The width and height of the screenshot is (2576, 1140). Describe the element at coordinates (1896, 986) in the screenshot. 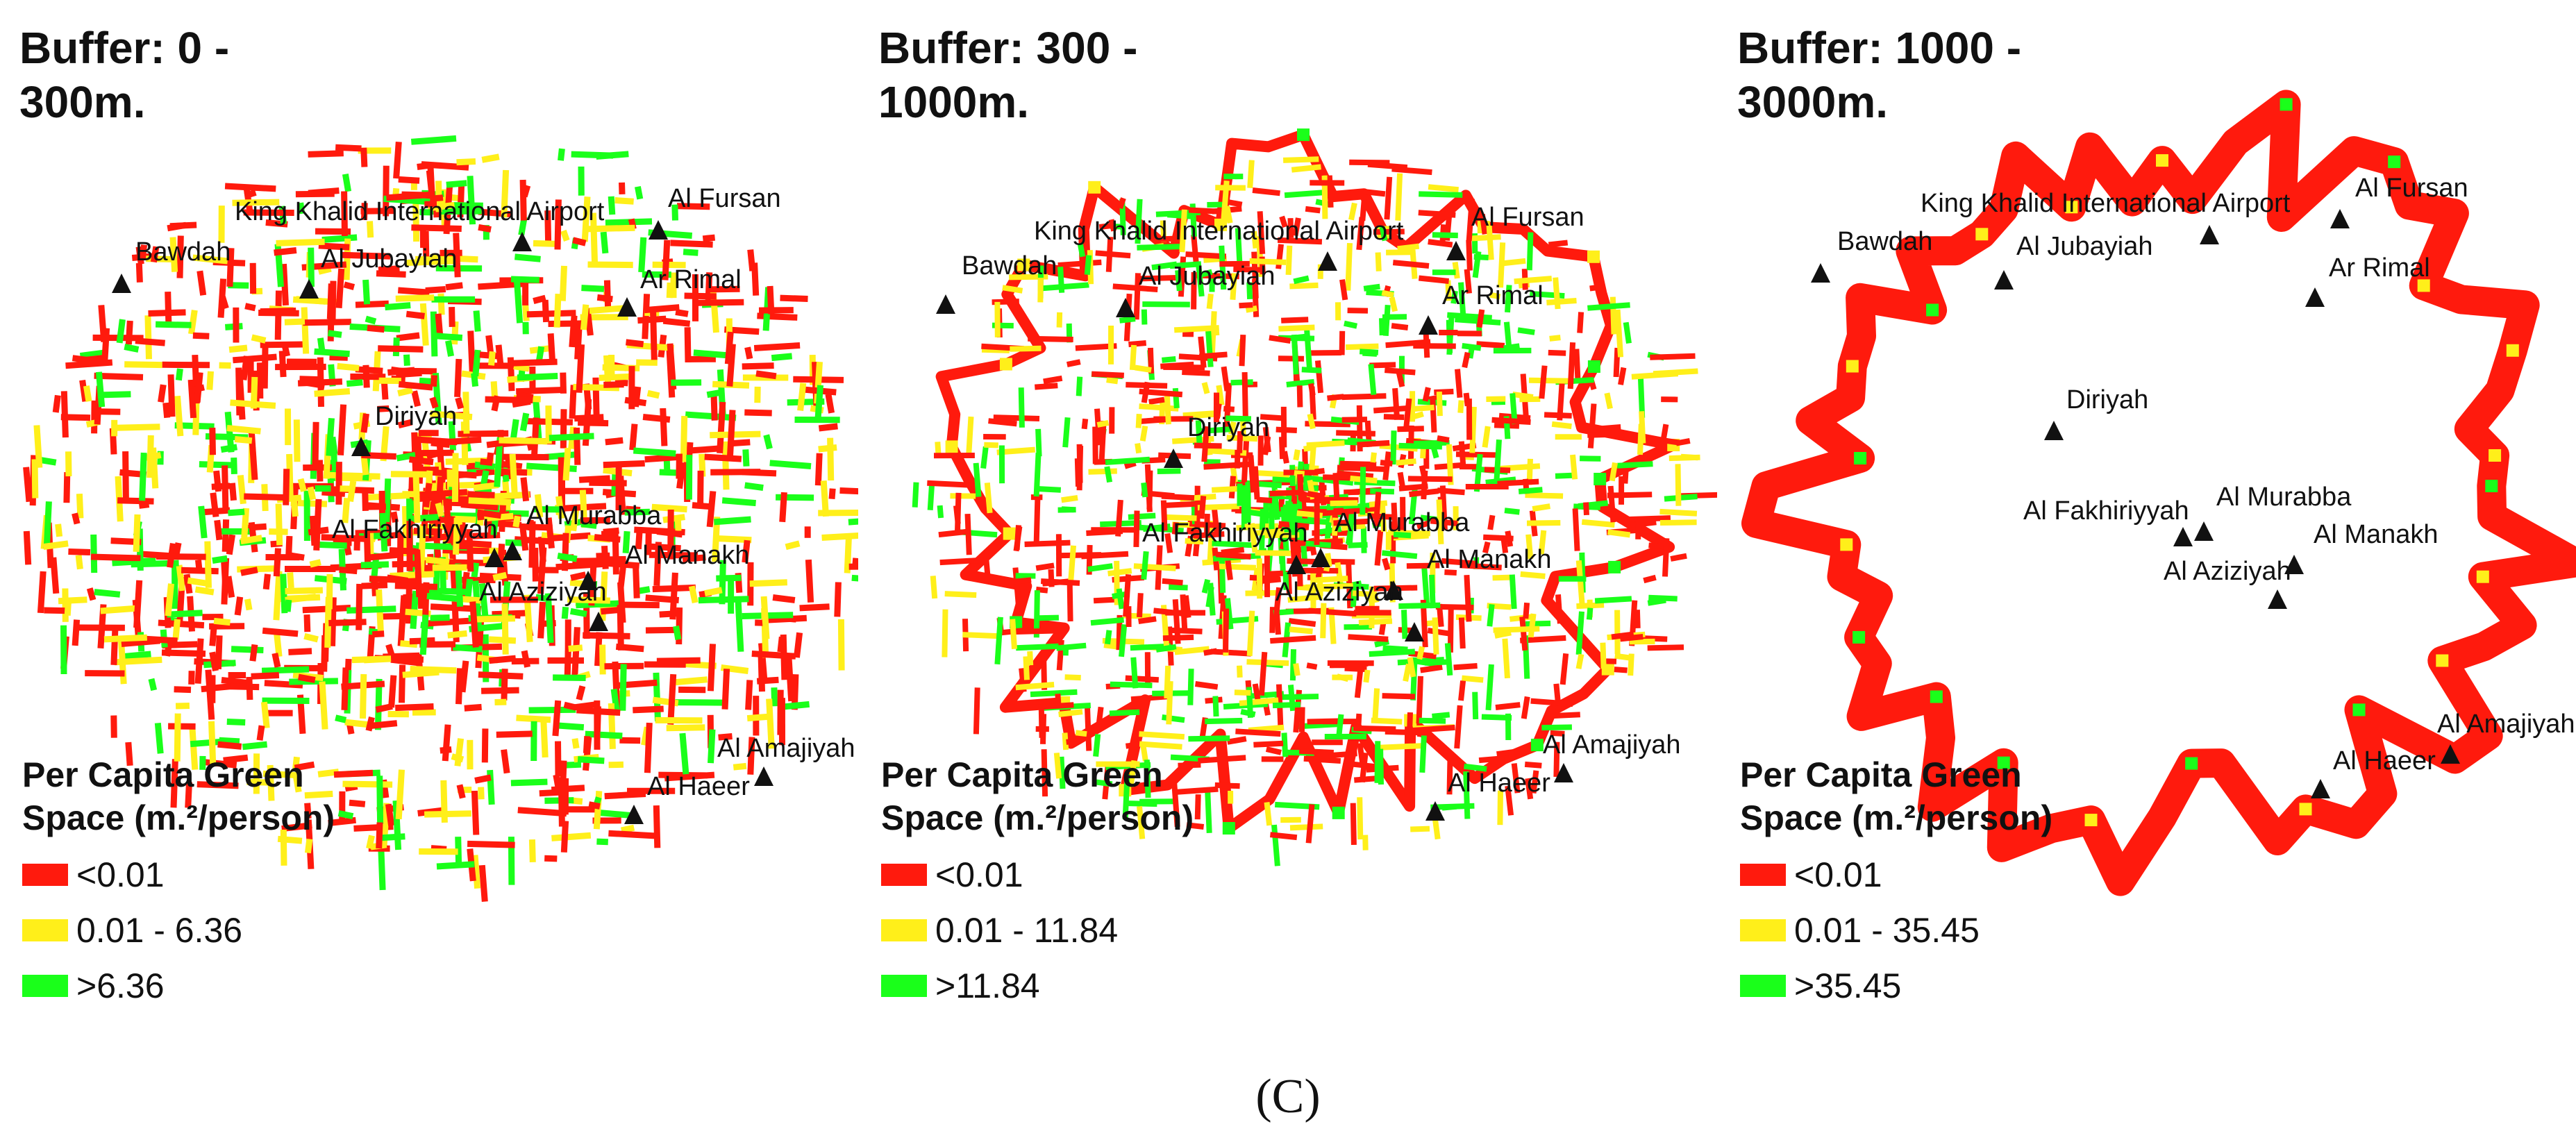

I see `legend-item-high: >35.45` at that location.